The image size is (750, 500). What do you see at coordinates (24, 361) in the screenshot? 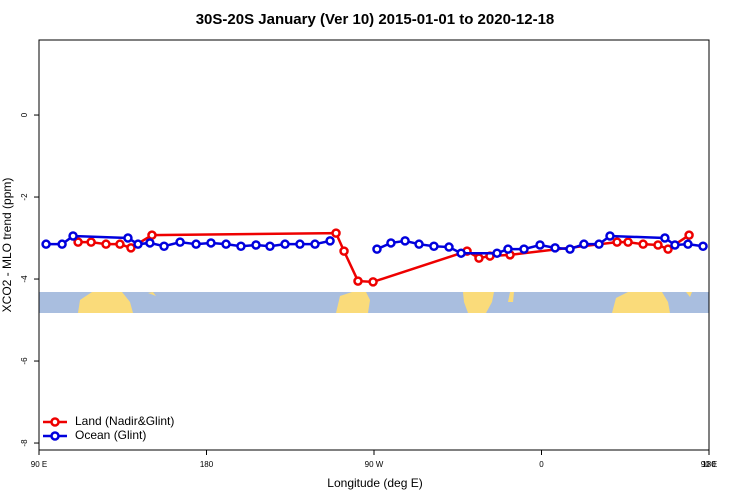
I see `y-tick-label: -6` at bounding box center [24, 361].